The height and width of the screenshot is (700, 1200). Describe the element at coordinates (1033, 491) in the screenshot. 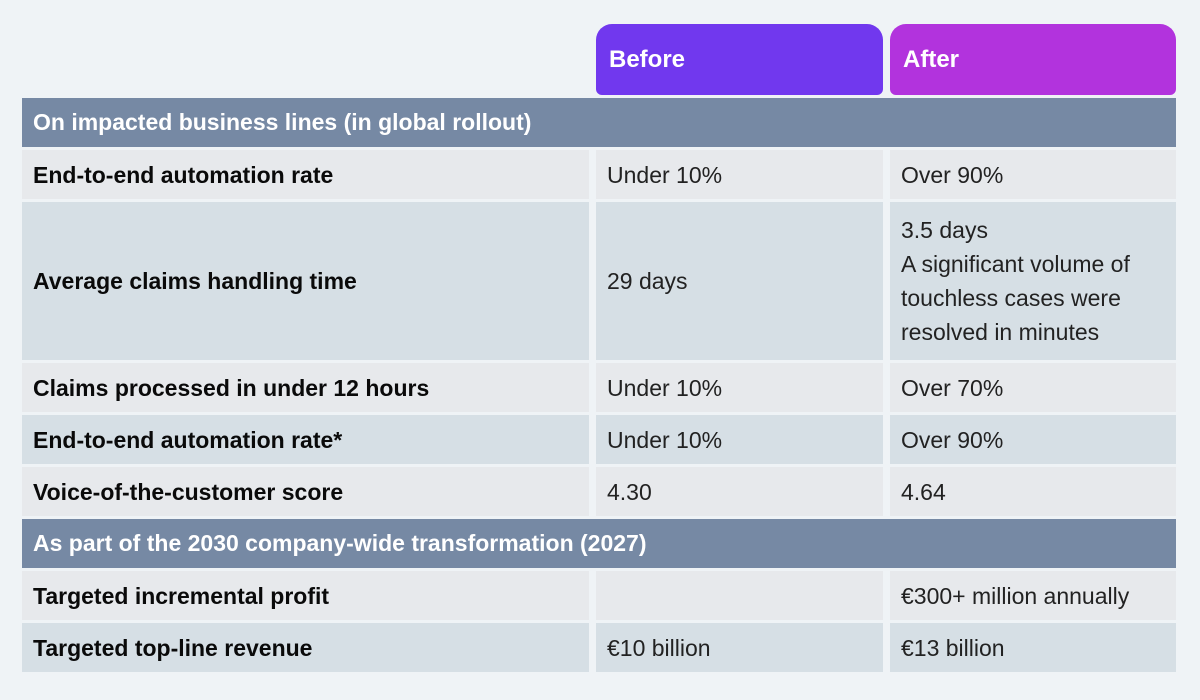

I see `after-value: 4.64` at that location.